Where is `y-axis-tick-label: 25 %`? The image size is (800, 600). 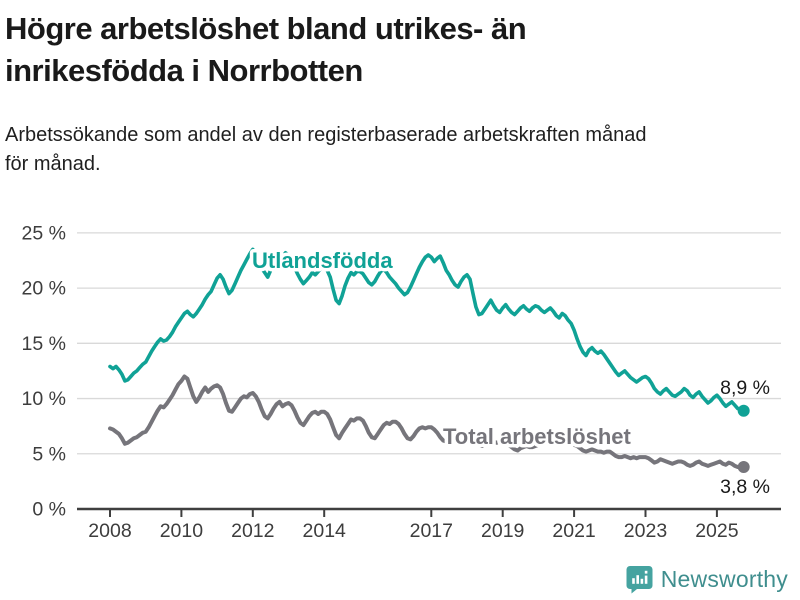 y-axis-tick-label: 25 % is located at coordinates (44, 233).